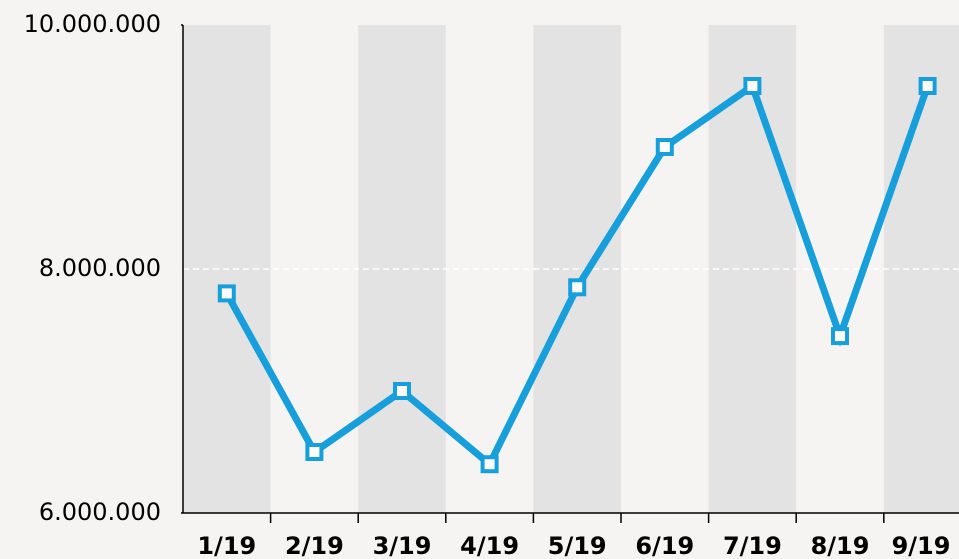  What do you see at coordinates (921, 545) in the screenshot?
I see `x-tick-label: 9/19` at bounding box center [921, 545].